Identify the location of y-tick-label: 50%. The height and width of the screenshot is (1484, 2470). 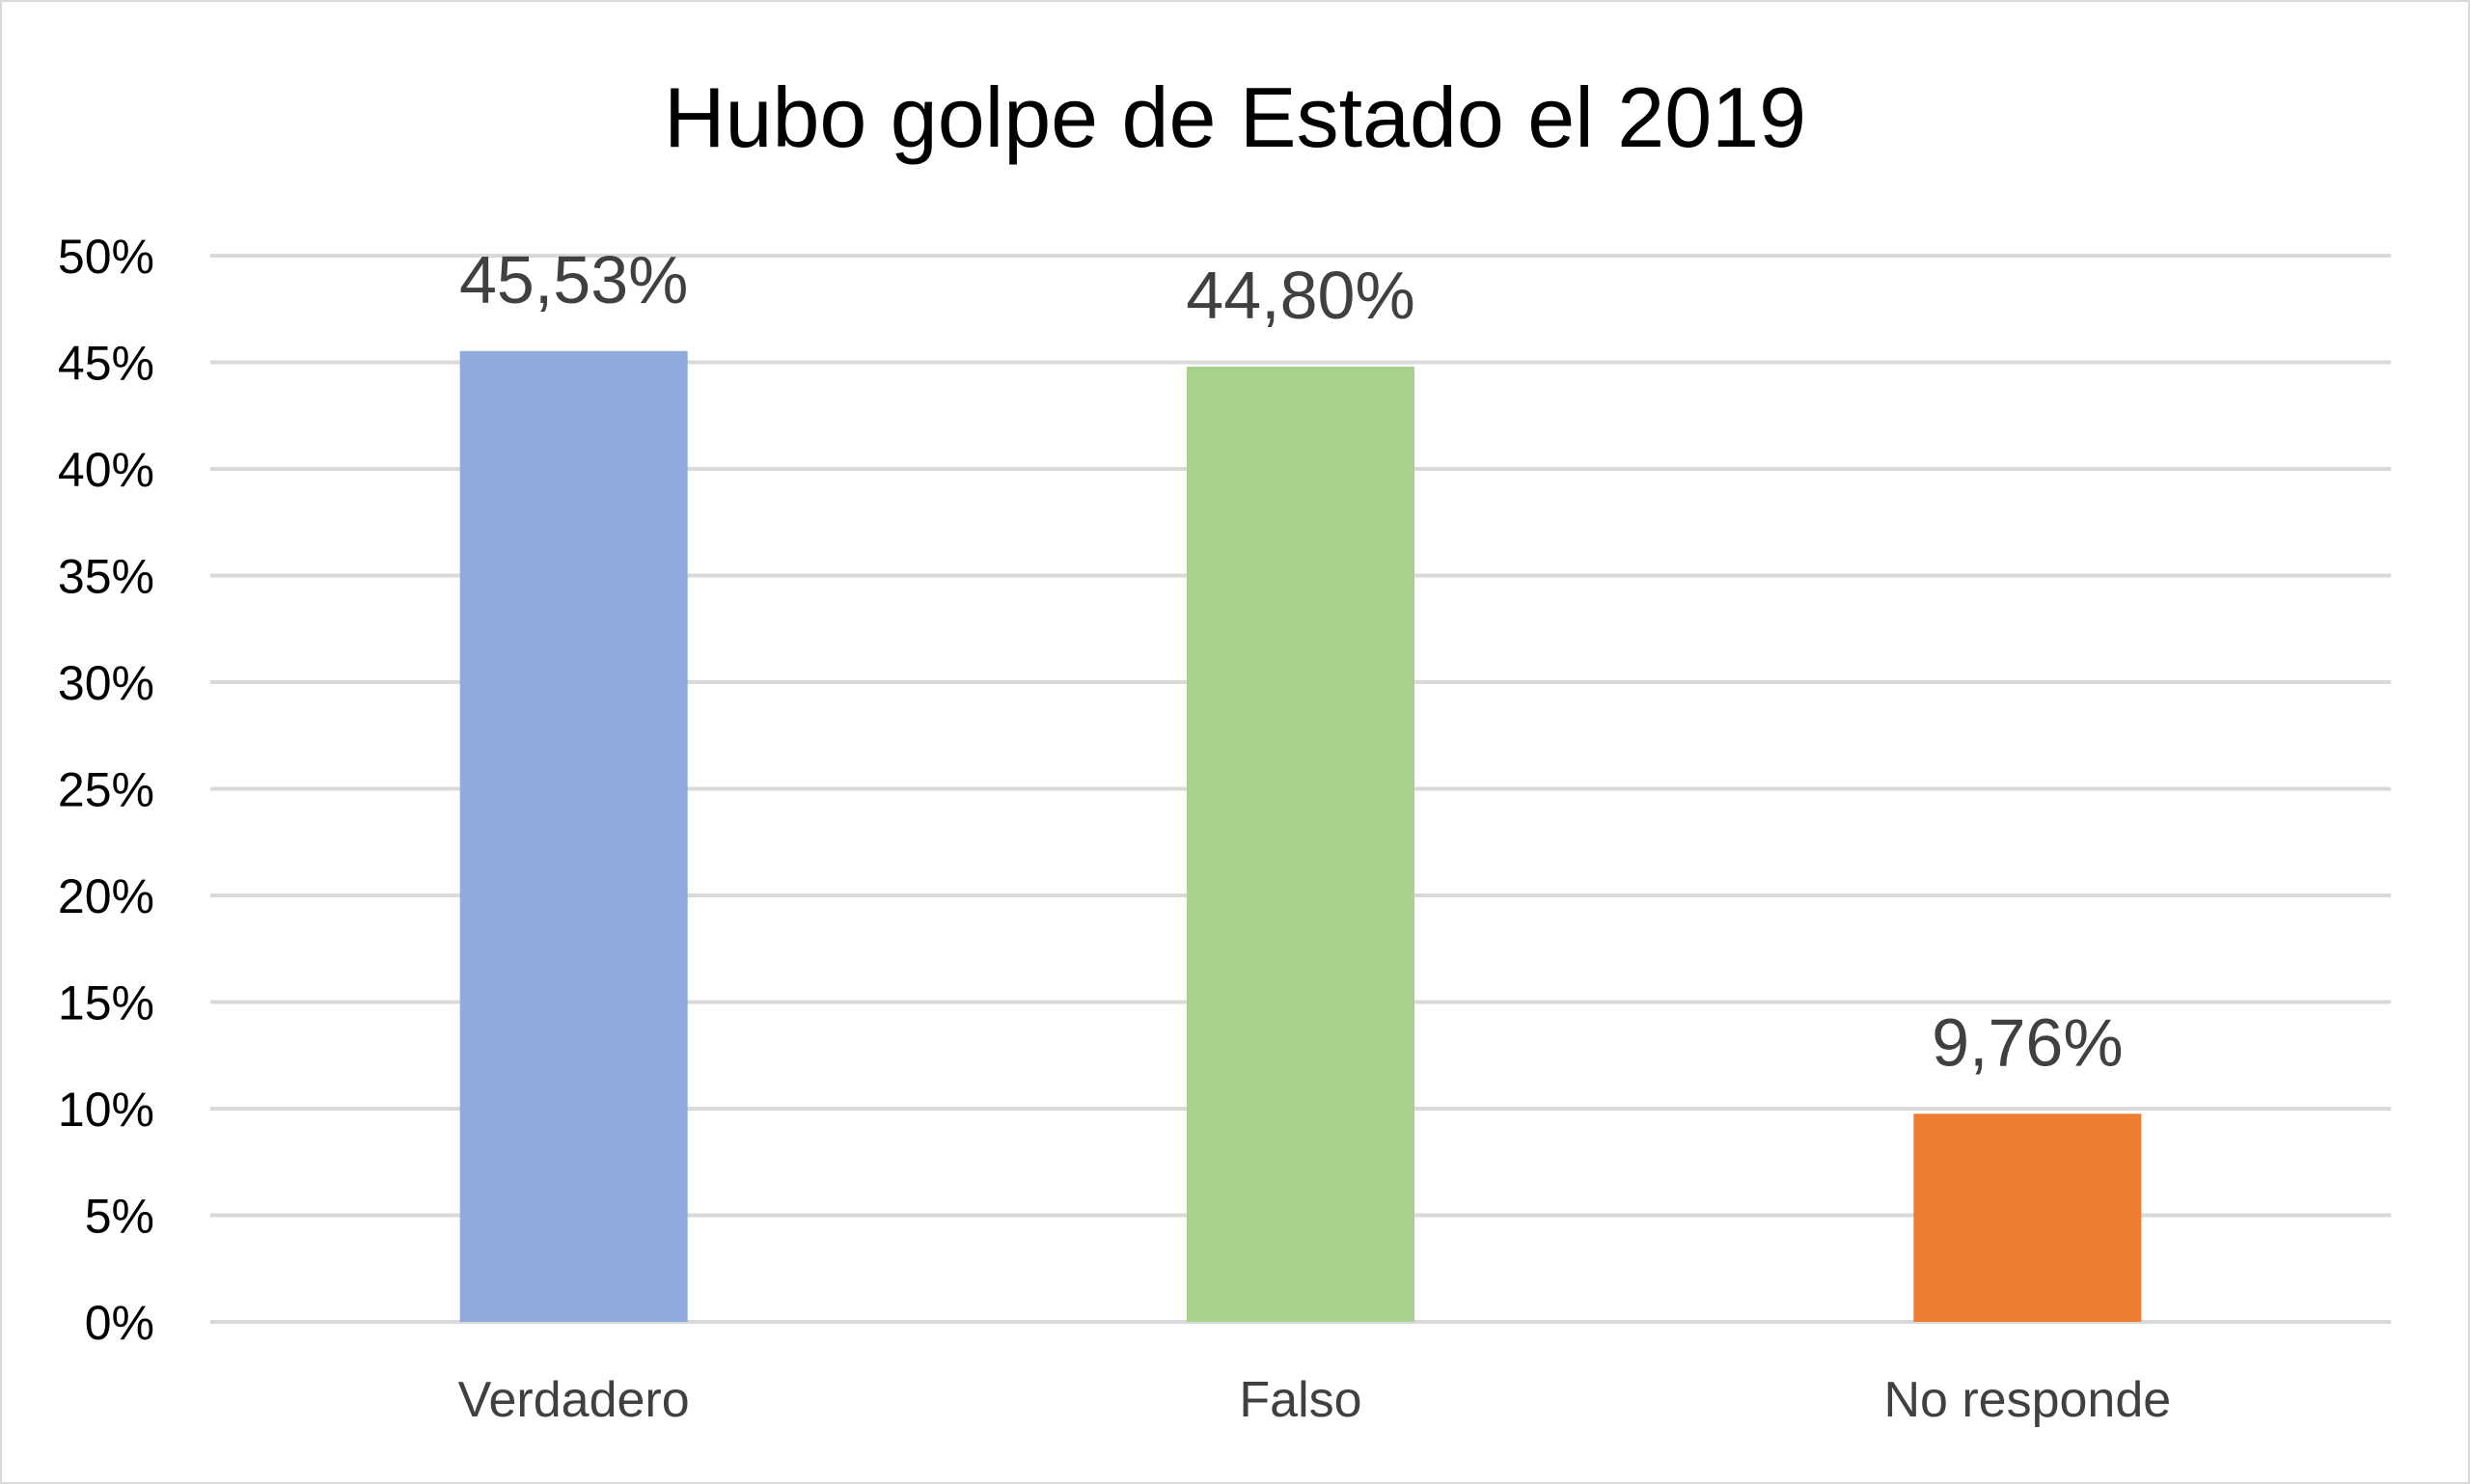
(106, 257).